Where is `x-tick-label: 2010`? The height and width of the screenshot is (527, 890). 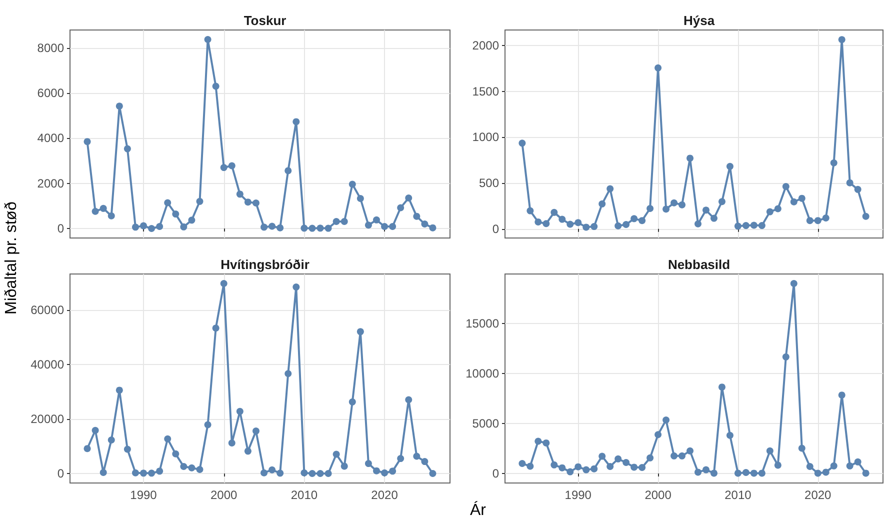
x-tick-label: 2010 is located at coordinates (304, 495).